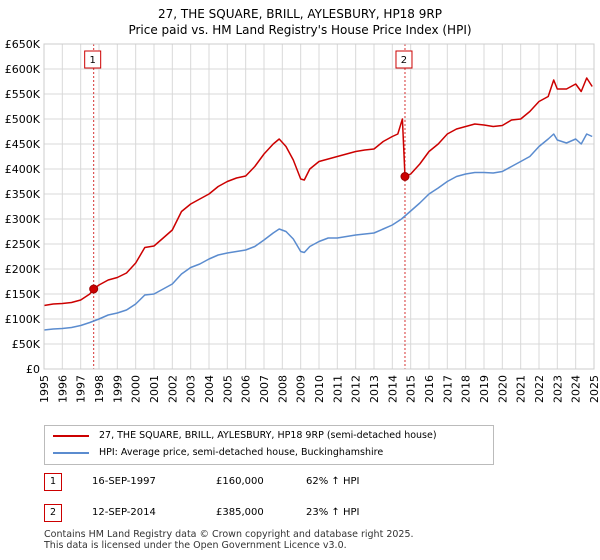 The height and width of the screenshot is (560, 600). I want to click on x-tick-label: 2012, so click(356, 389).